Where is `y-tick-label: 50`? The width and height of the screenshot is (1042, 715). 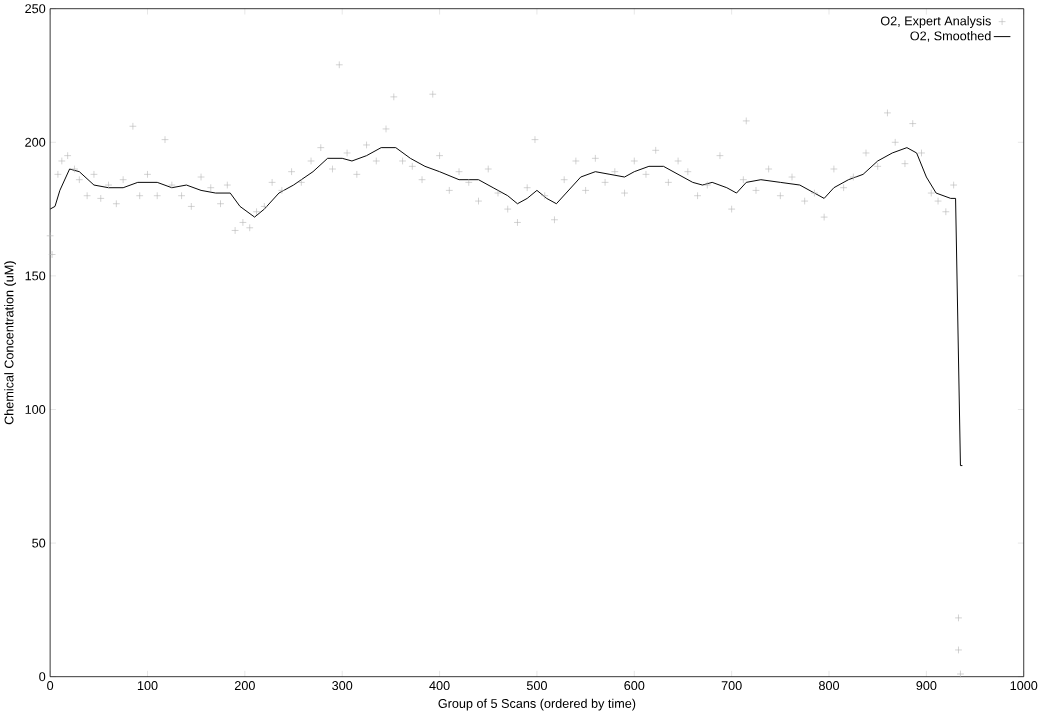
y-tick-label: 50 is located at coordinates (39, 543).